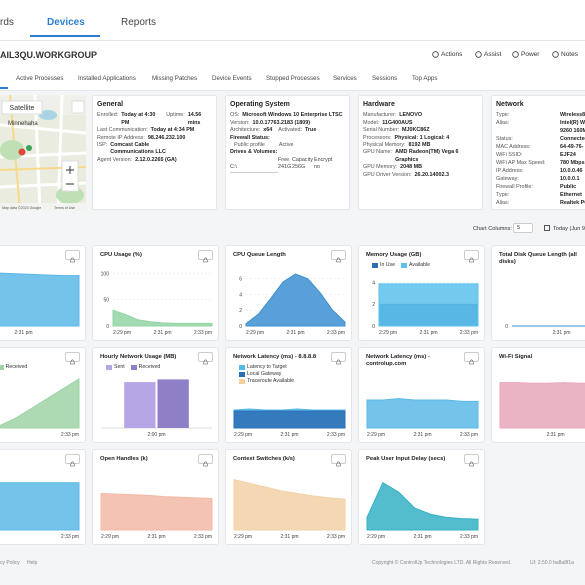  I want to click on map-terms: Terms of Use, so click(64, 208).